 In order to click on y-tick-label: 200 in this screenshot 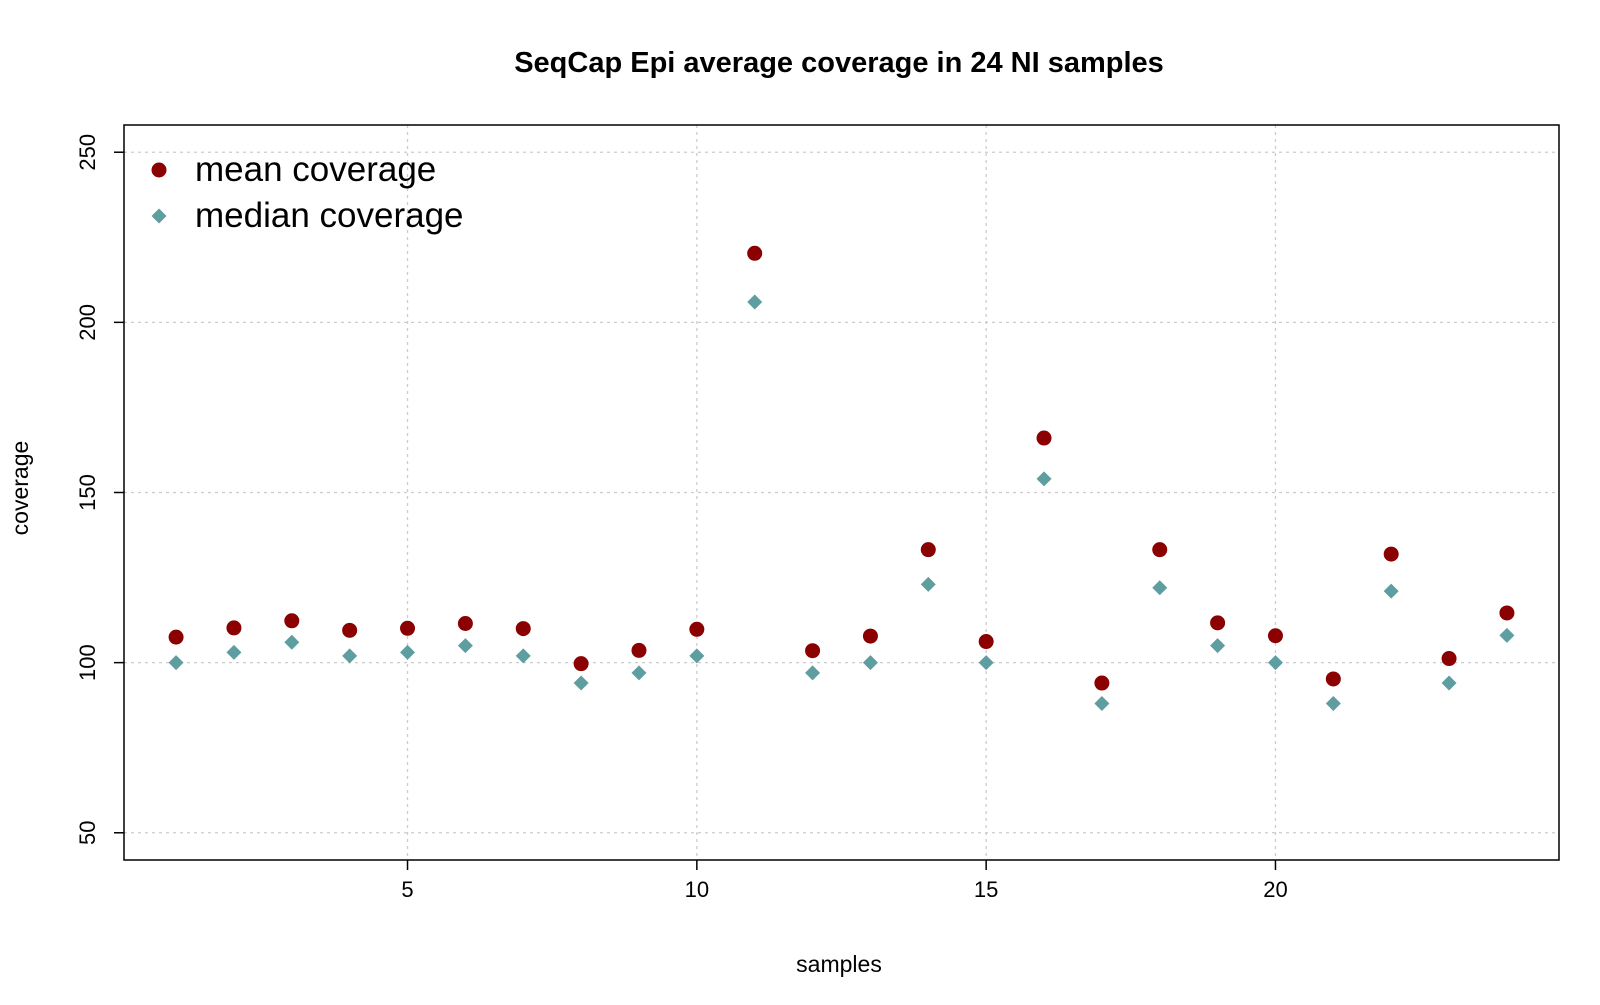, I will do `click(87, 322)`.